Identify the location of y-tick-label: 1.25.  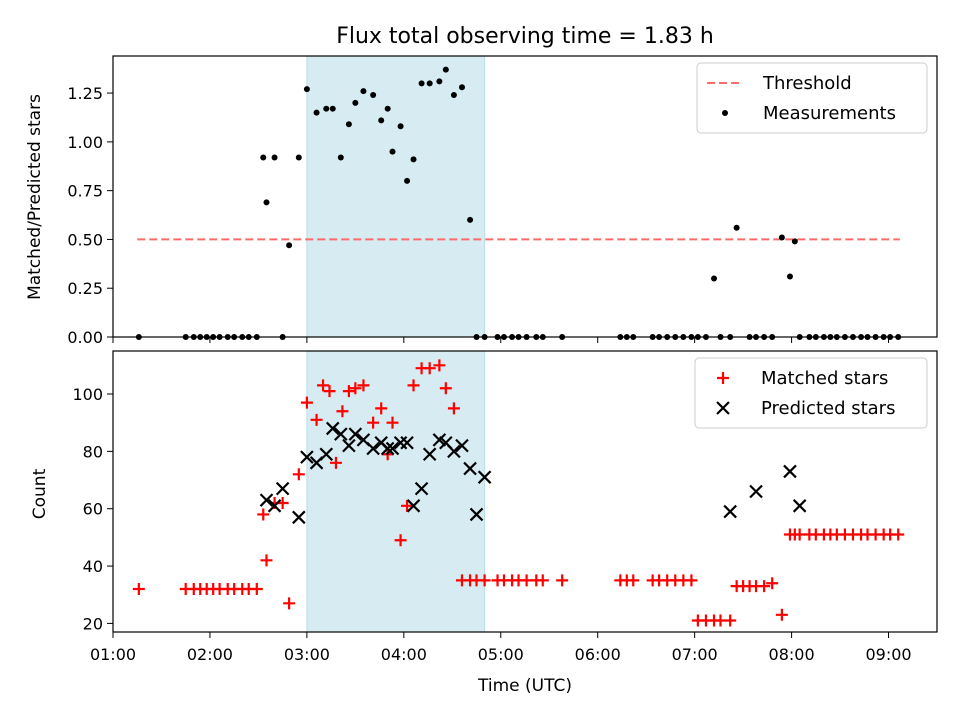
(85, 93).